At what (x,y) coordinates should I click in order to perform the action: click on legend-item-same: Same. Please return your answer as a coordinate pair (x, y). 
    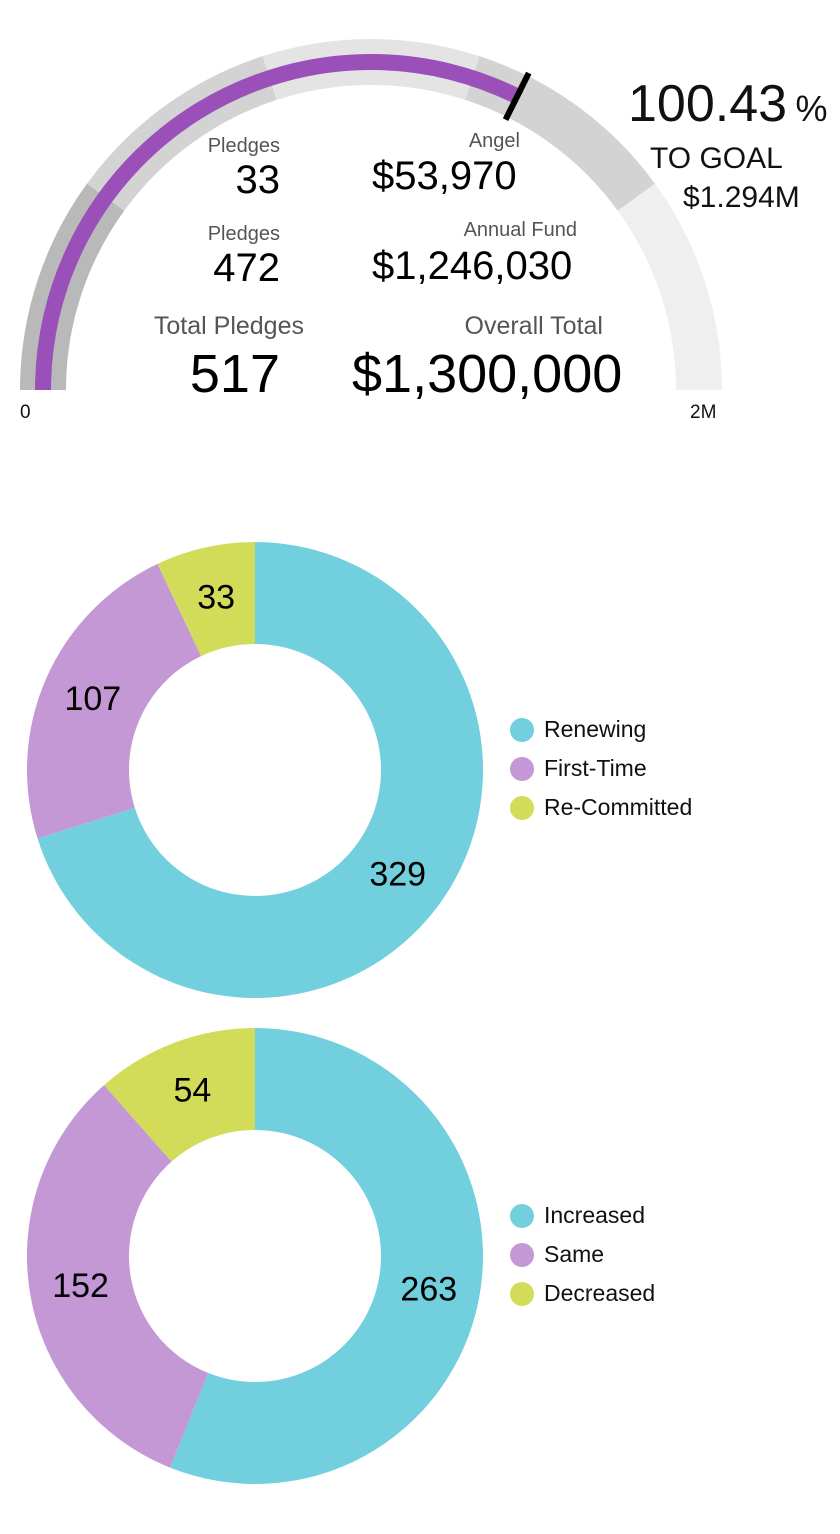
    Looking at the image, I should click on (582, 1254).